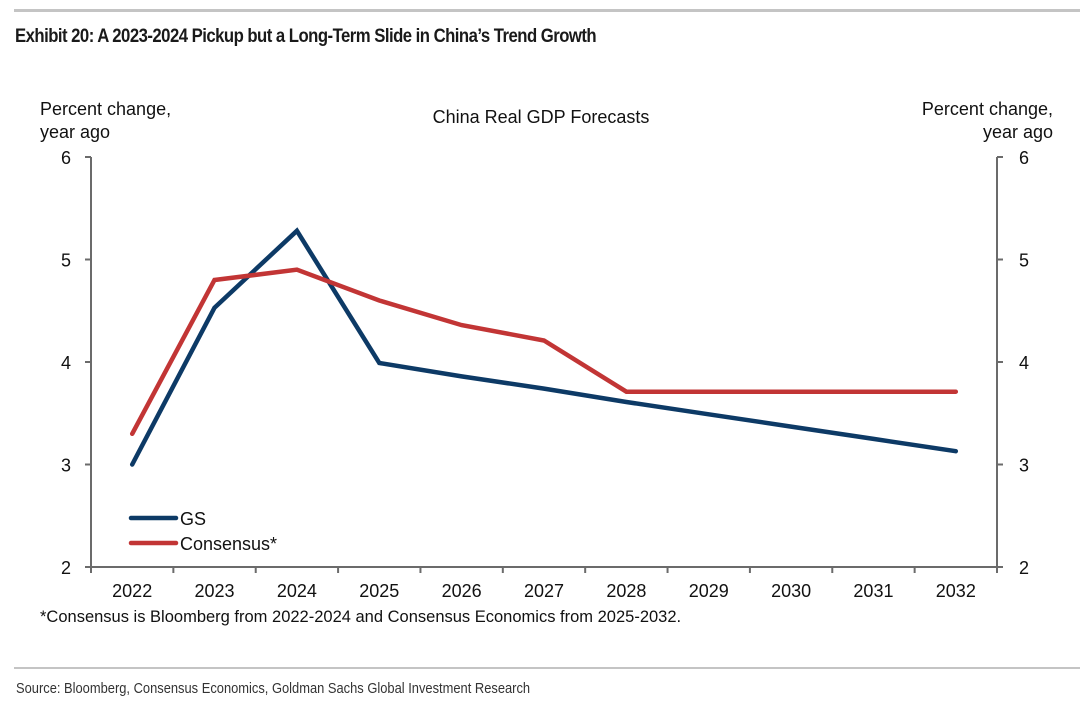  What do you see at coordinates (1024, 158) in the screenshot?
I see `right-y-tick-label: 6` at bounding box center [1024, 158].